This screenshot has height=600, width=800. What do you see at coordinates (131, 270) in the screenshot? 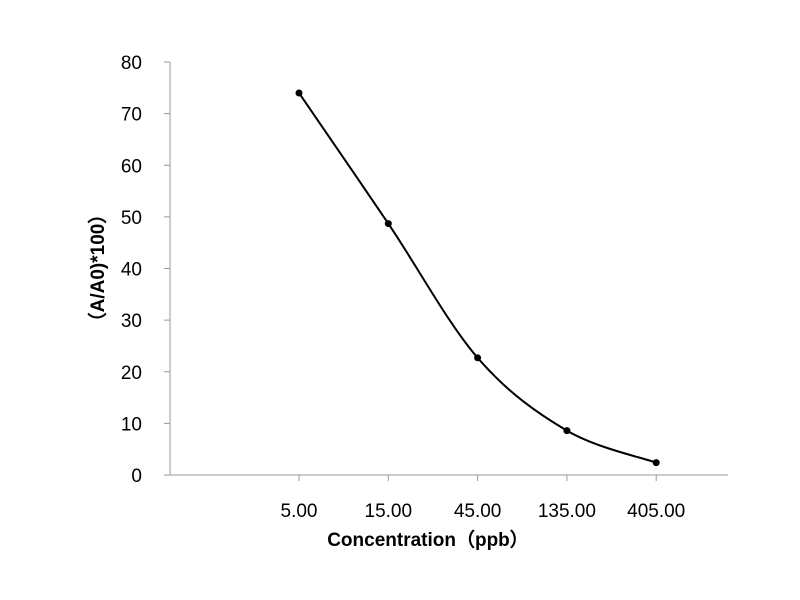
I see `y-tick-label: 40` at bounding box center [131, 270].